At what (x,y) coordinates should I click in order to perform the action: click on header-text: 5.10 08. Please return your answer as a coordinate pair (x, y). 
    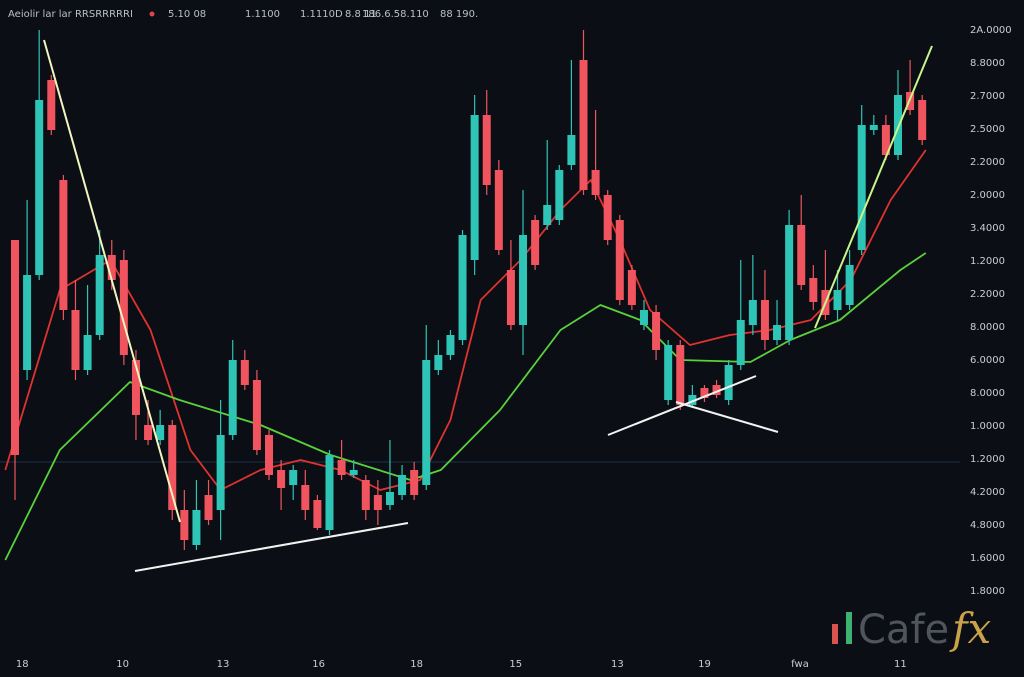
    Looking at the image, I should click on (187, 14).